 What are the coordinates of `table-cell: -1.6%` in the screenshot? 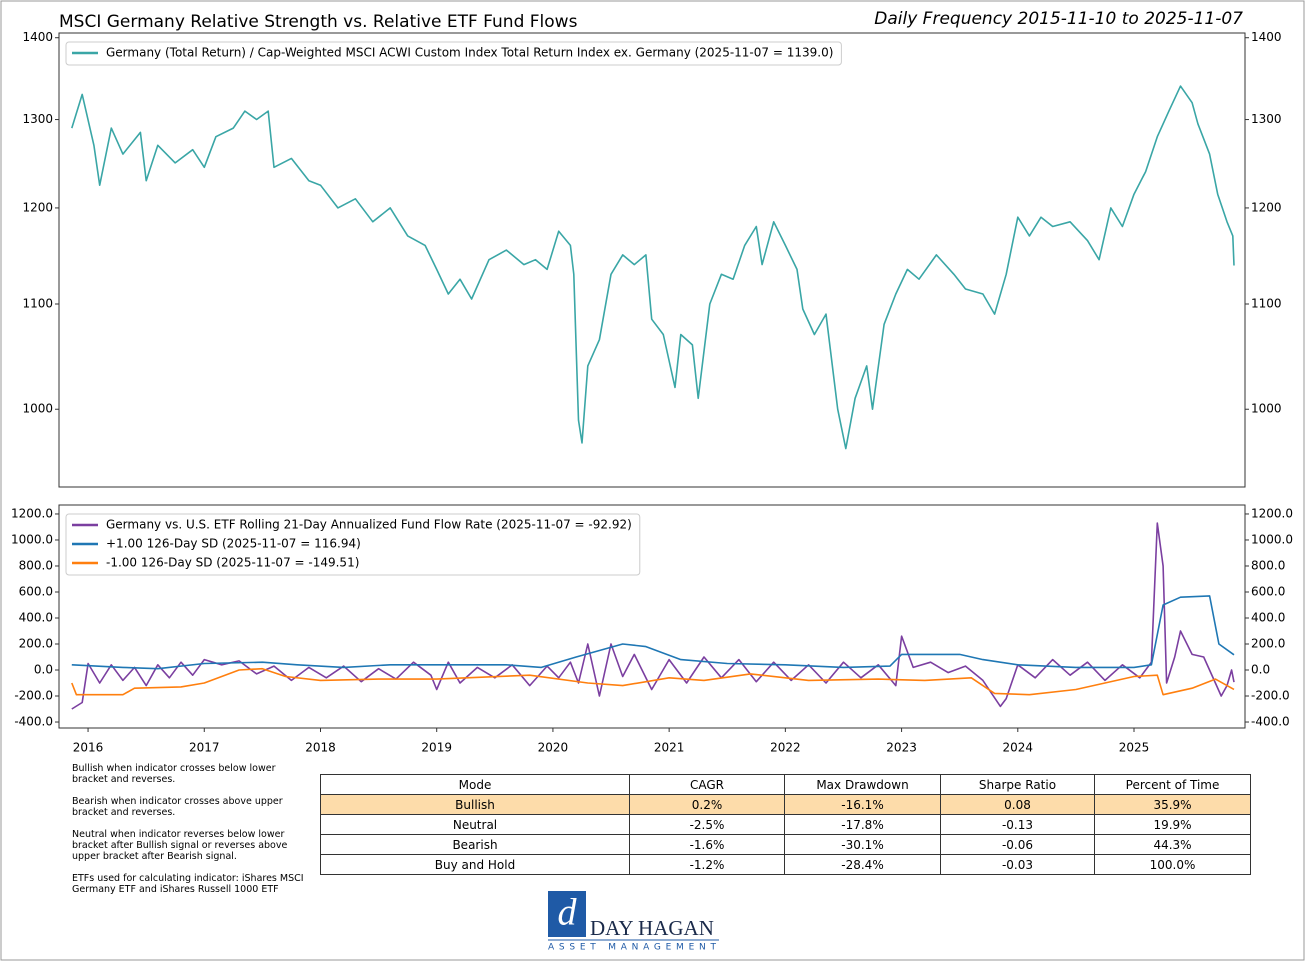 It's located at (707, 844).